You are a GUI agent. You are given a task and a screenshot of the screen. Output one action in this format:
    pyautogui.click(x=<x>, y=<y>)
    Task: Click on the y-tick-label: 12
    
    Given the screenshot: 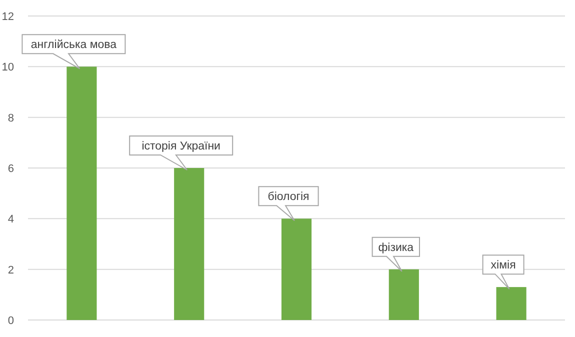 What is the action you would take?
    pyautogui.click(x=8, y=17)
    